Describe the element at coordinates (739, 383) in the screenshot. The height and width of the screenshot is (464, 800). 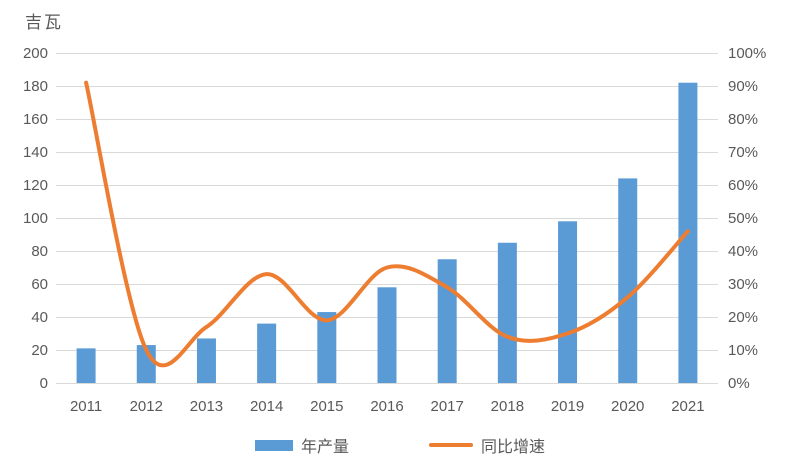
I see `right-axis-tick-label: 0%` at that location.